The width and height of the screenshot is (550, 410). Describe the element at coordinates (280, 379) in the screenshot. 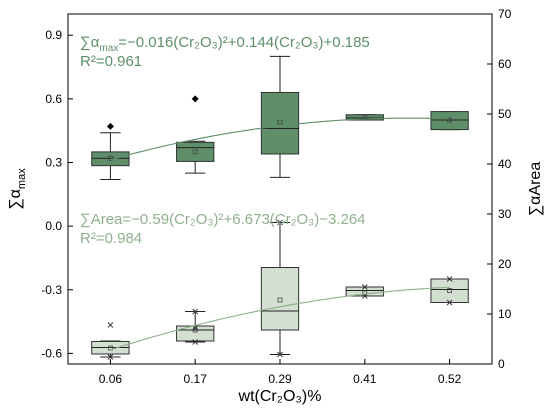

I see `x-tick-label: 0.29` at that location.